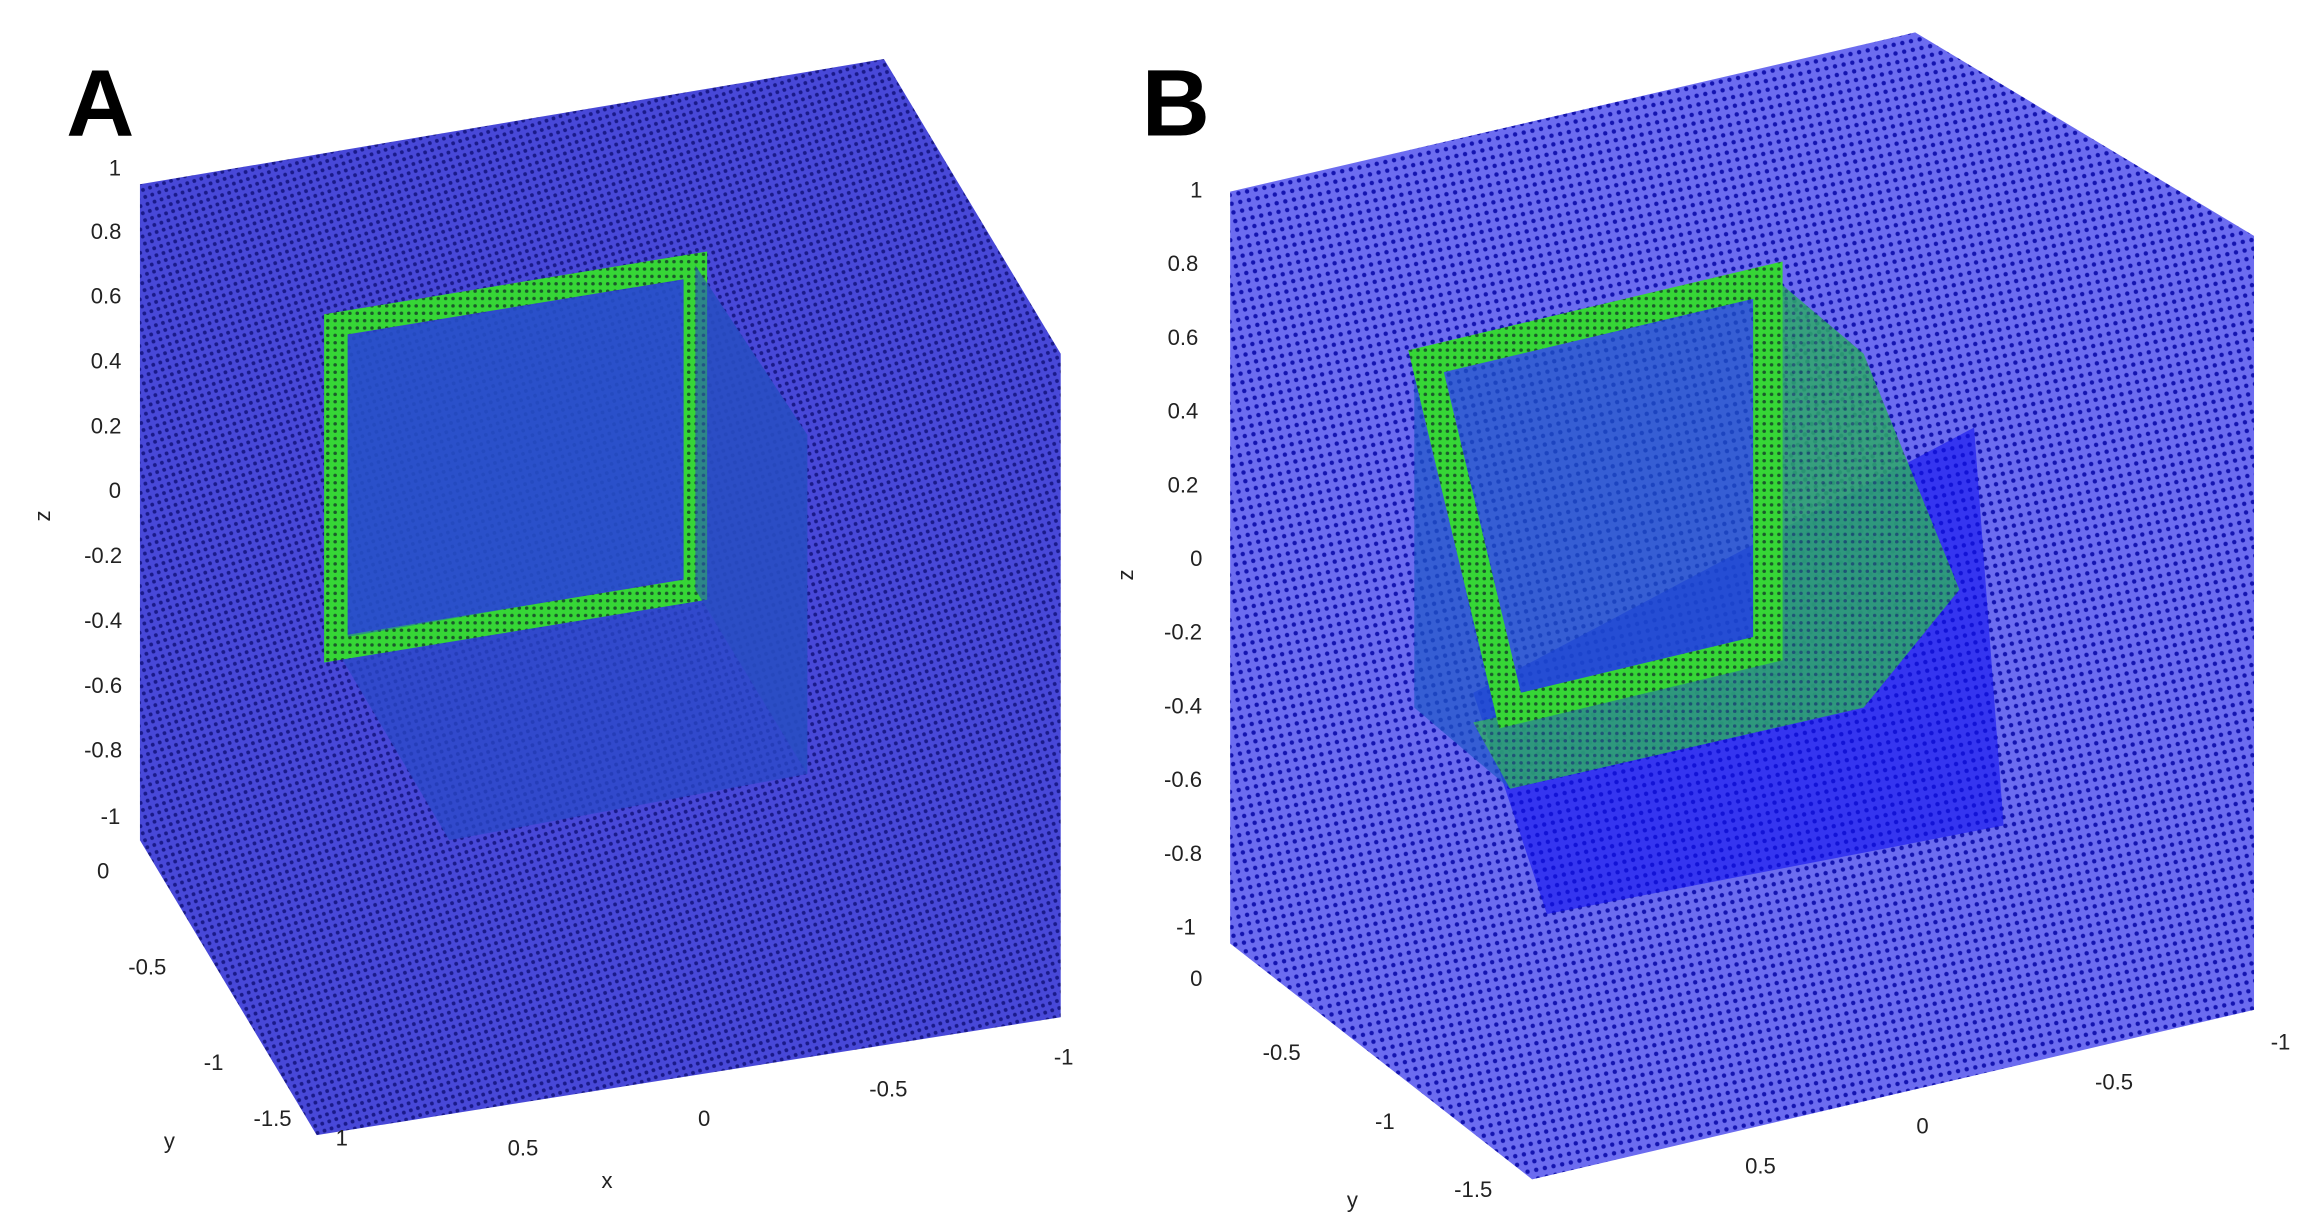 The width and height of the screenshot is (2310, 1228). What do you see at coordinates (100, 102) in the screenshot?
I see `panel-label: A` at bounding box center [100, 102].